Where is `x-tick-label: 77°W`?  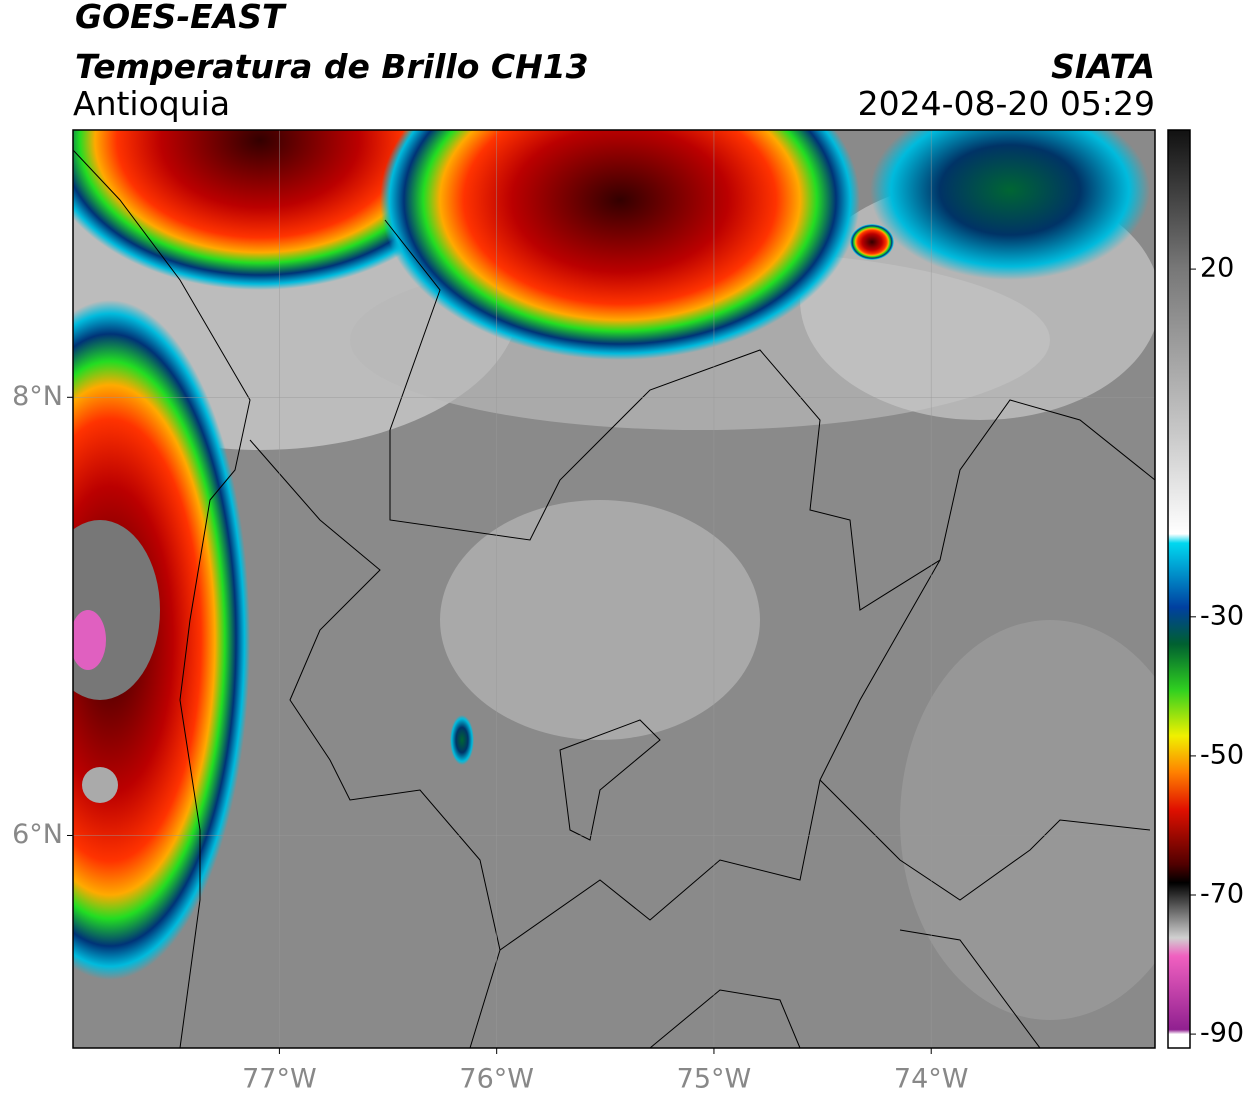 x-tick-label: 77°W is located at coordinates (279, 1079).